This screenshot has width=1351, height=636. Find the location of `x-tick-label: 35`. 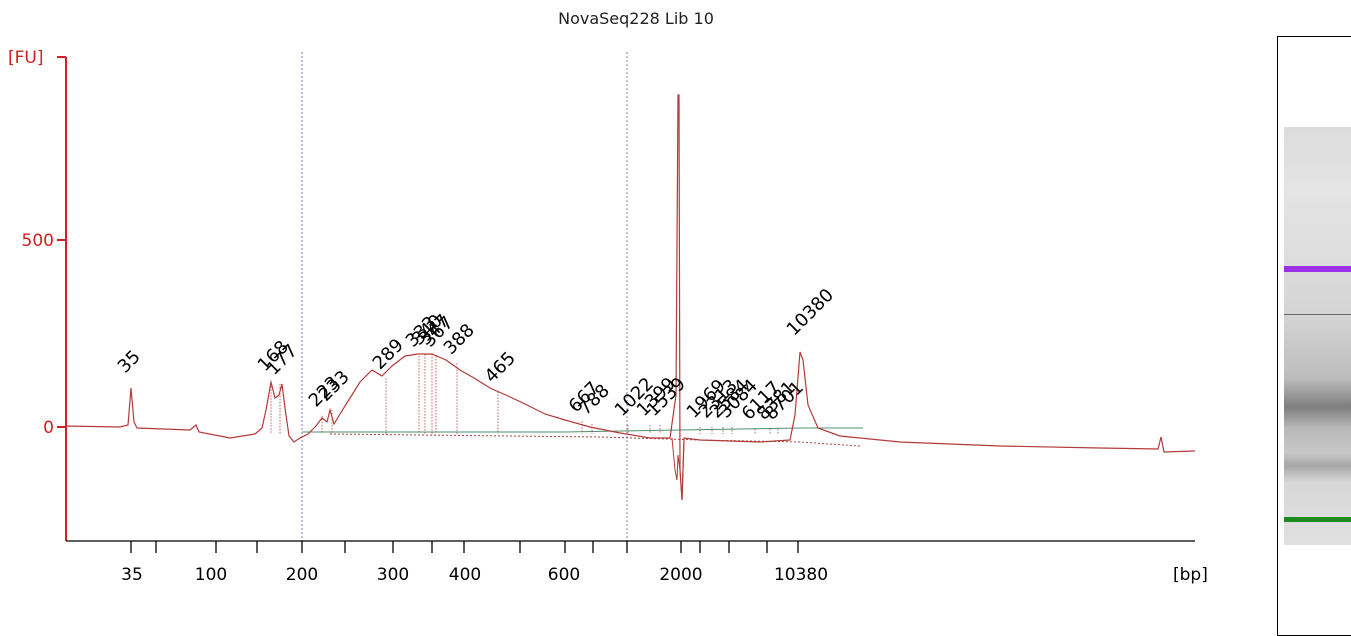

x-tick-label: 35 is located at coordinates (132, 575).